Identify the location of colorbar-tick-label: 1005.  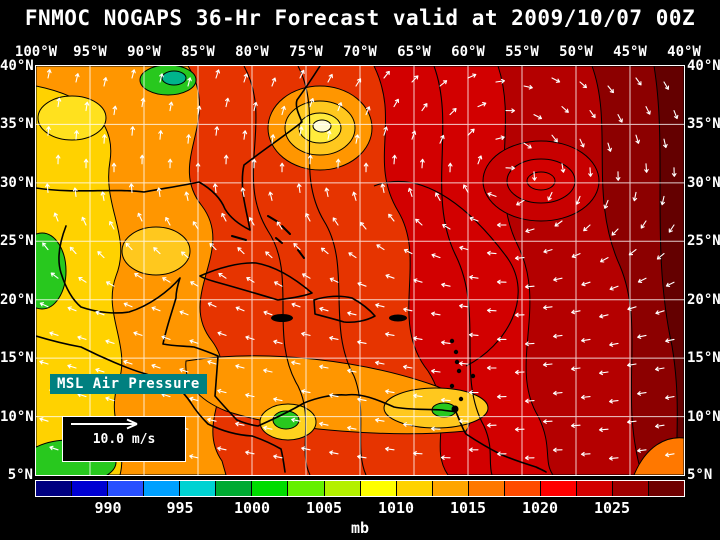
(324, 508).